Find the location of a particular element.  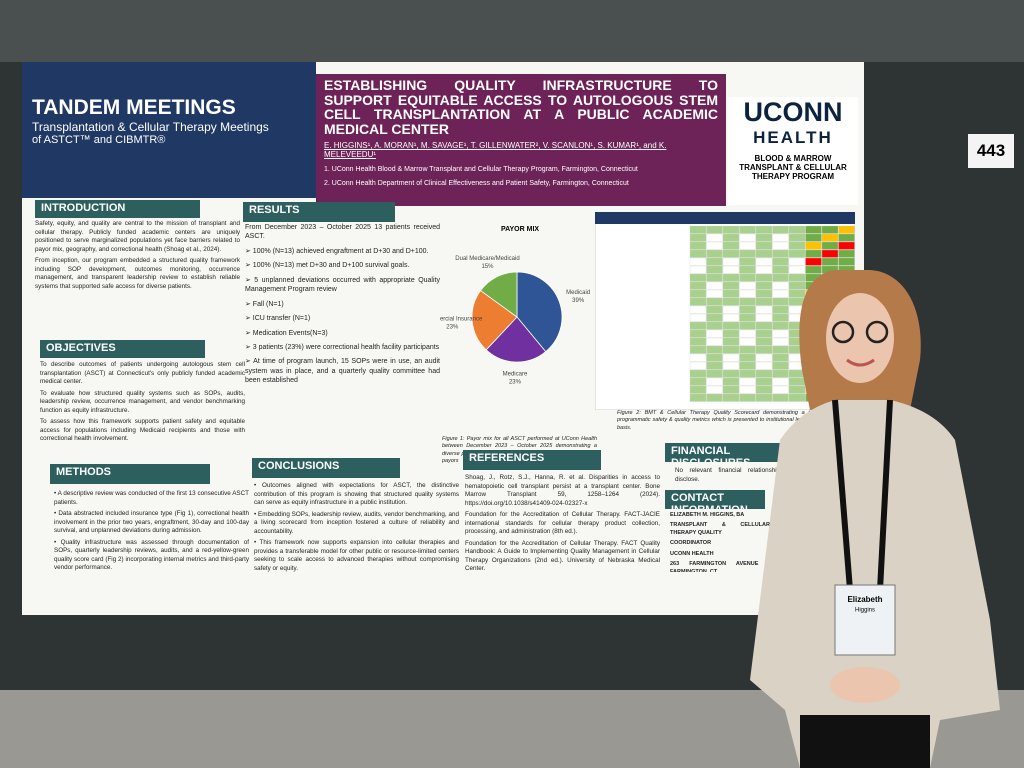

heading: RESULTS is located at coordinates (319, 212).